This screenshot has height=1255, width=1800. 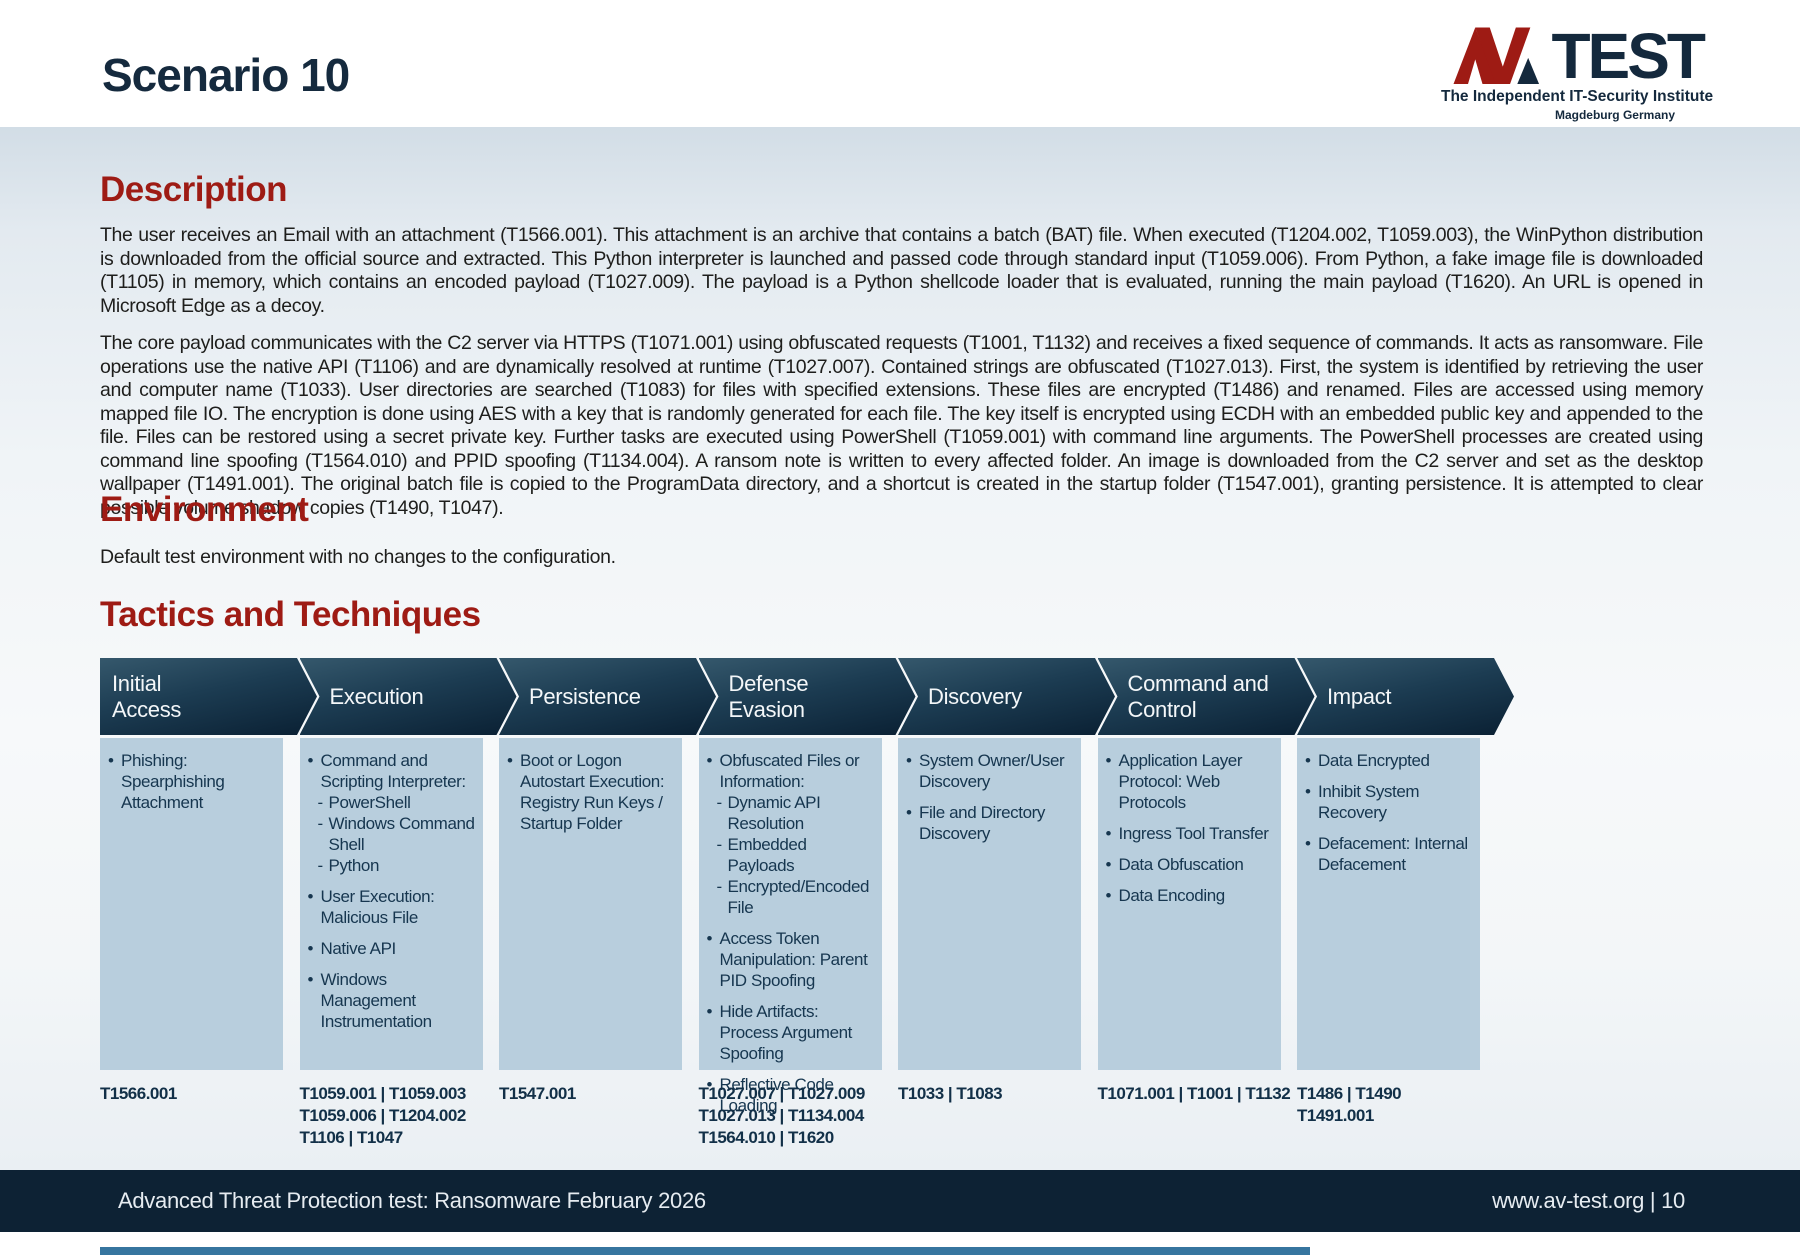 I want to click on technique-text: Defacement: Internal Defacement, so click(x=1393, y=854).